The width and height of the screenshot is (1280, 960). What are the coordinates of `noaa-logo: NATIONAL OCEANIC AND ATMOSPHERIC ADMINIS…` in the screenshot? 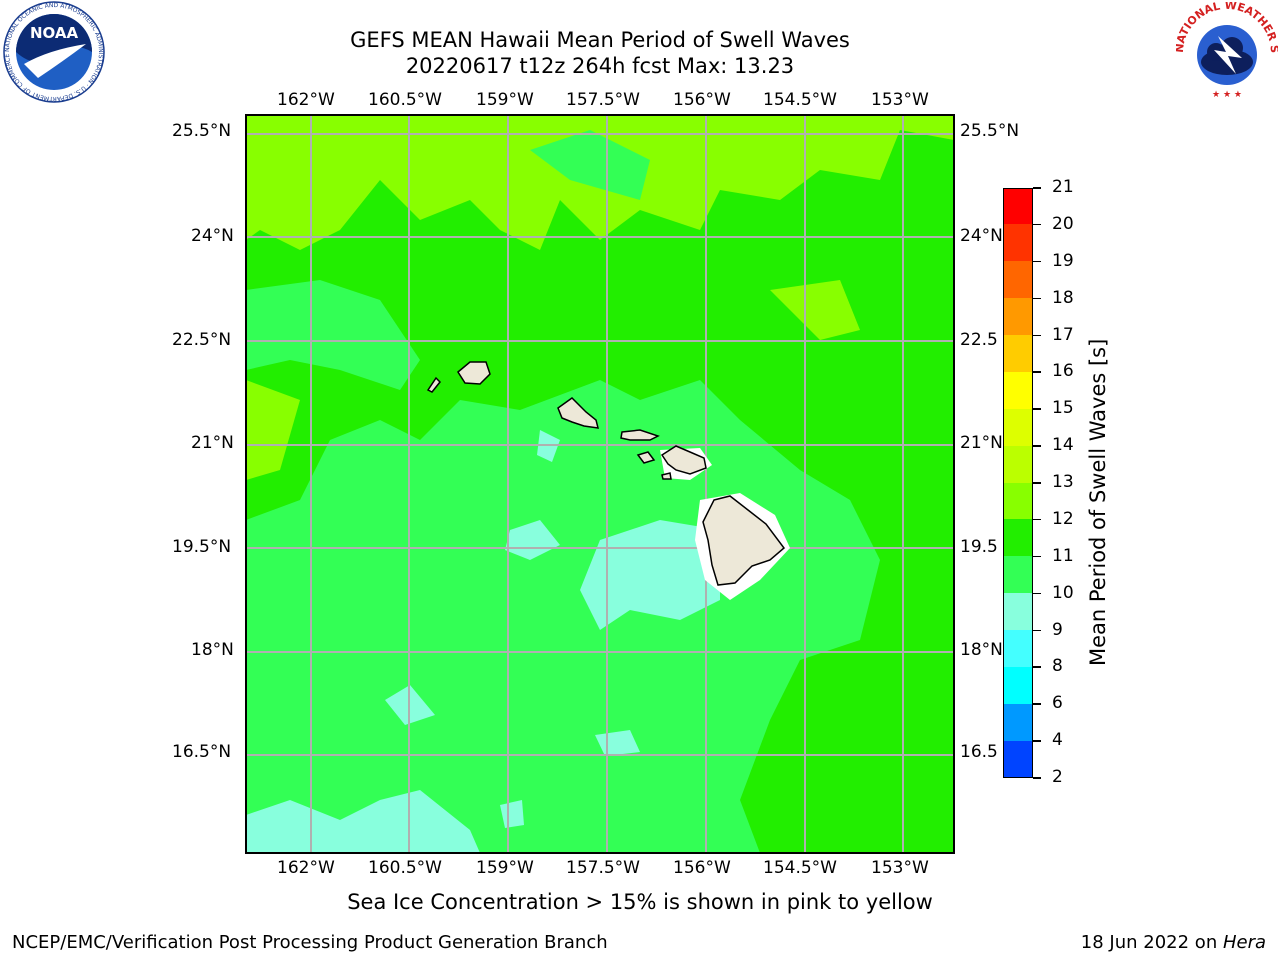 It's located at (54, 52).